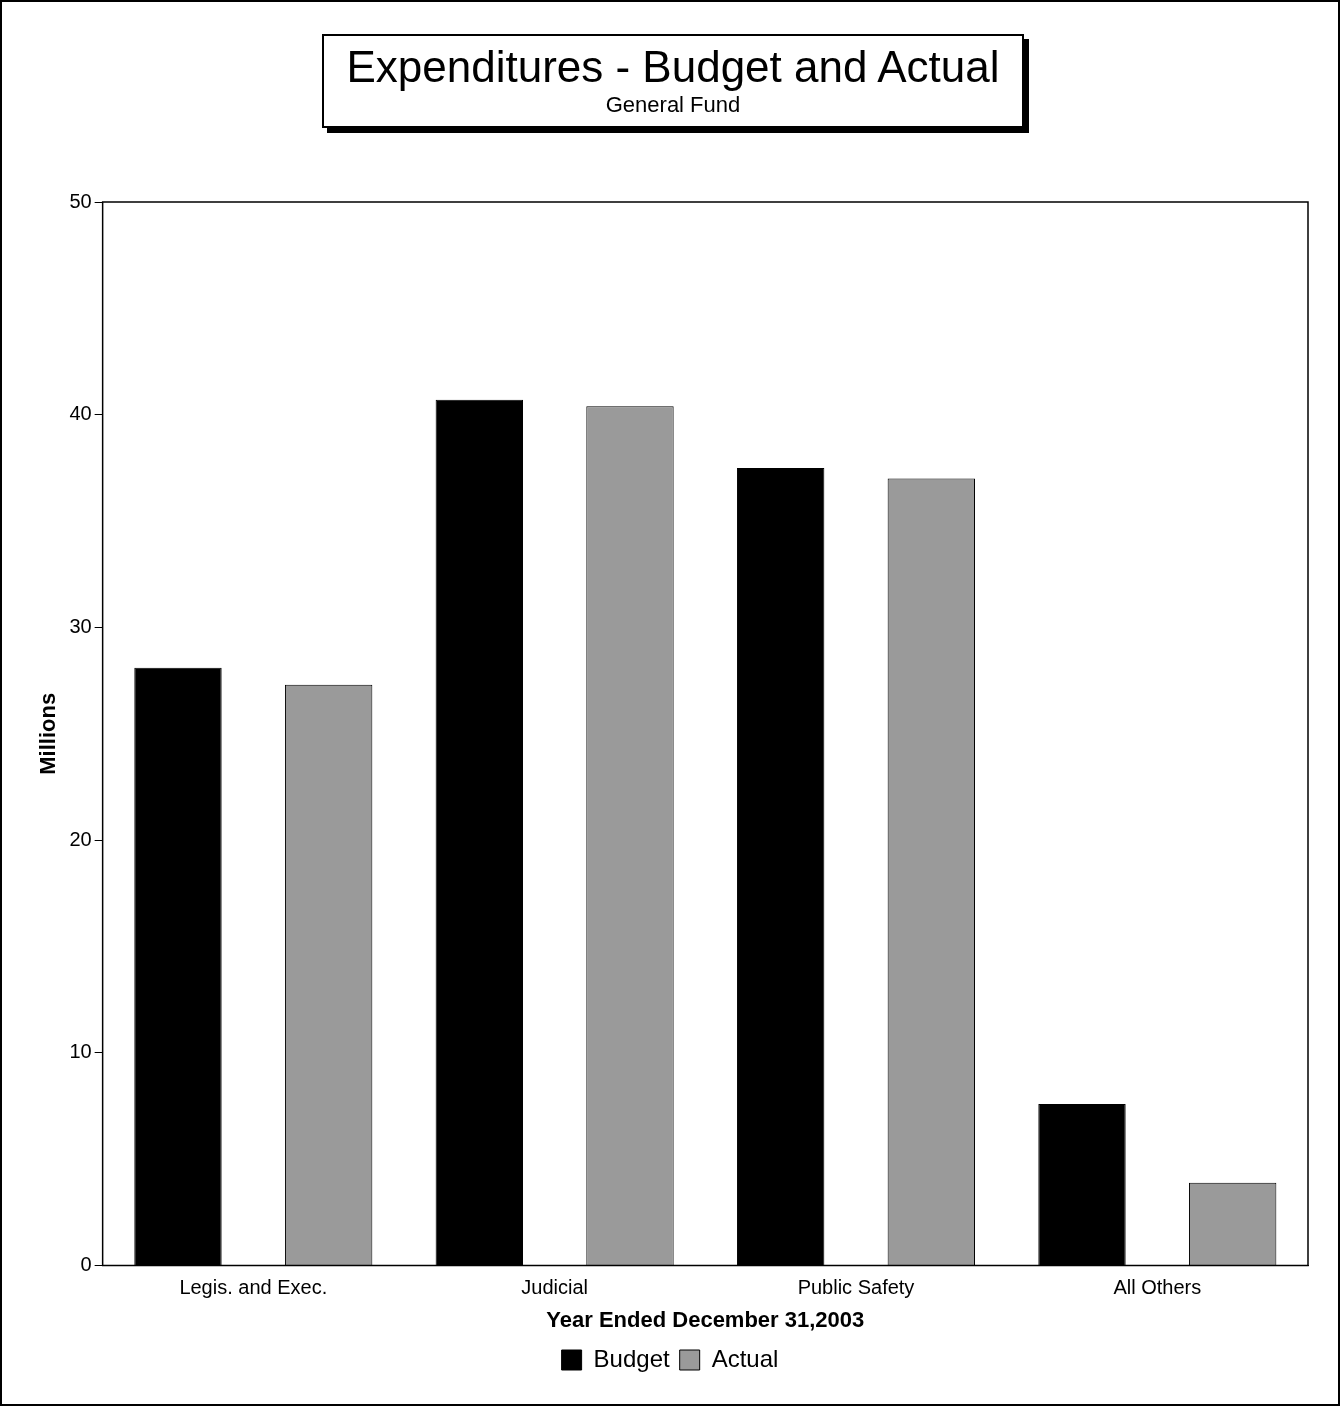 This screenshot has width=1340, height=1406. What do you see at coordinates (673, 67) in the screenshot?
I see `chart-title: Expenditures - Budget and Actual` at bounding box center [673, 67].